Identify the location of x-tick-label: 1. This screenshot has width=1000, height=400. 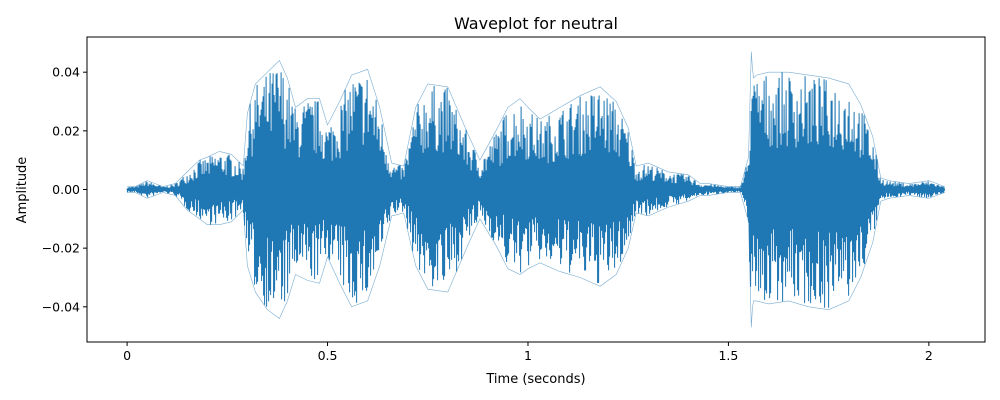
(528, 355).